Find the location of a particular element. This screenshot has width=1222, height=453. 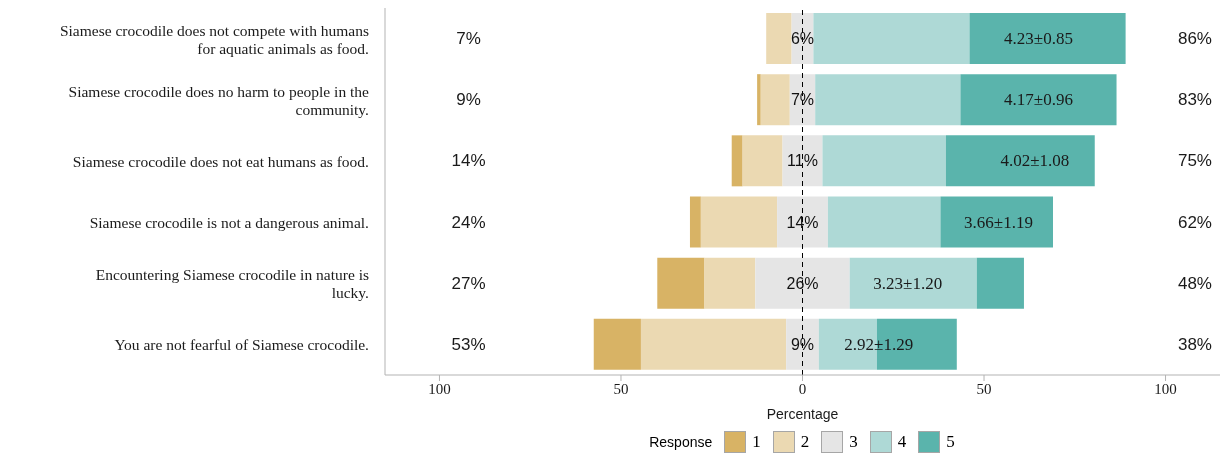

x-axis-title: Percentage is located at coordinates (802, 414).